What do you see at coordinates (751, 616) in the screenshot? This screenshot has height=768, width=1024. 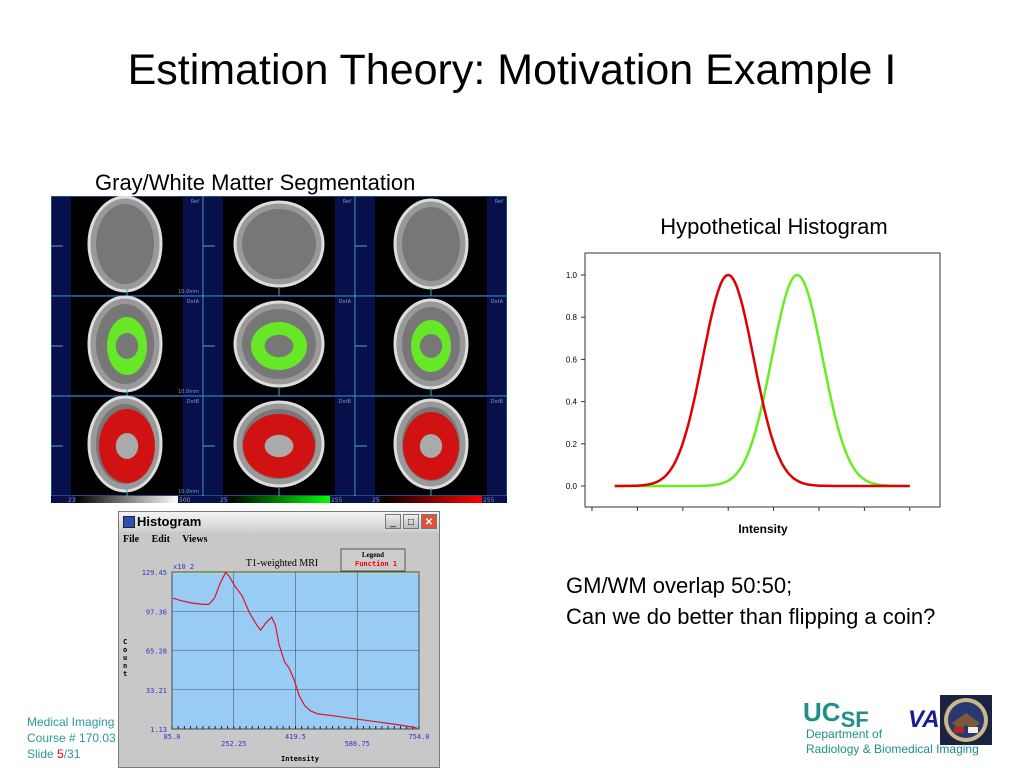 I see `question-line-2: Can we do better than flipping a coin?` at bounding box center [751, 616].